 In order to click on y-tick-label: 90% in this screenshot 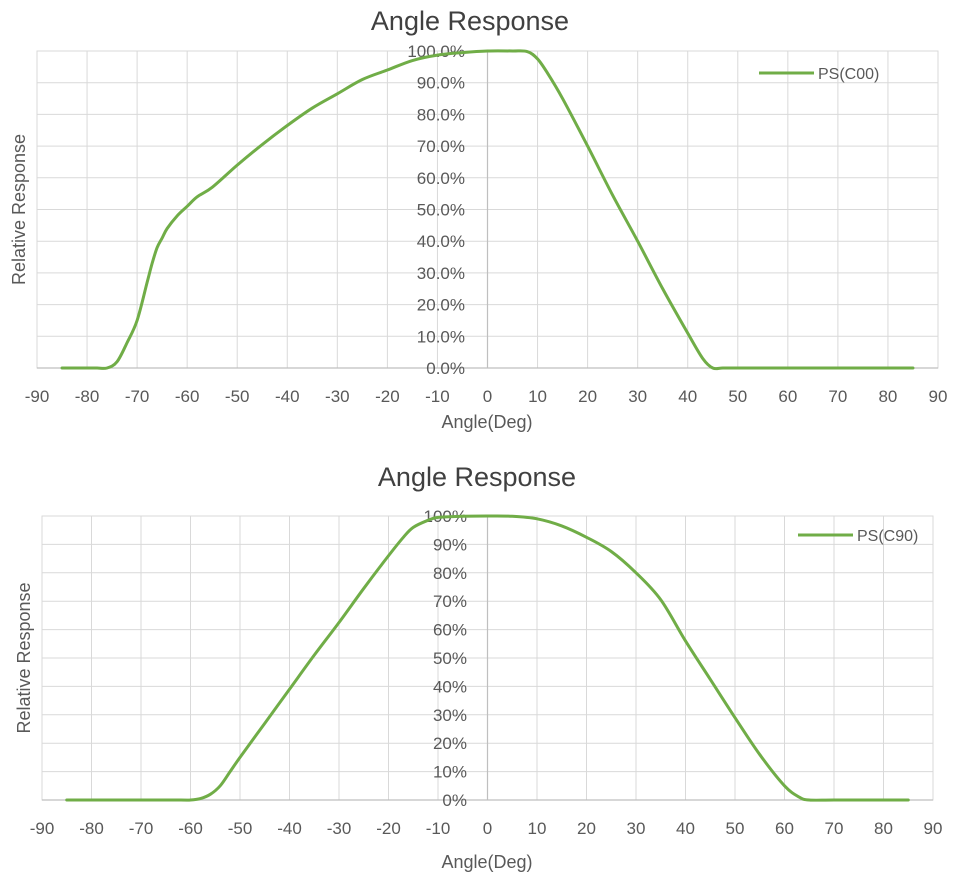, I will do `click(450, 544)`.